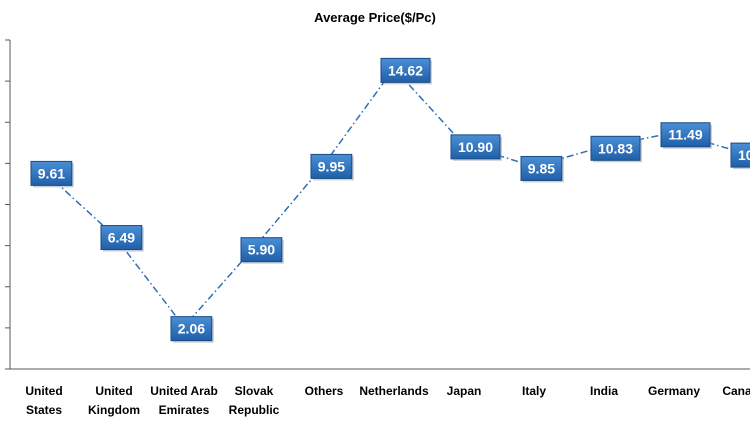  What do you see at coordinates (464, 391) in the screenshot?
I see `x-tick-label: Japan` at bounding box center [464, 391].